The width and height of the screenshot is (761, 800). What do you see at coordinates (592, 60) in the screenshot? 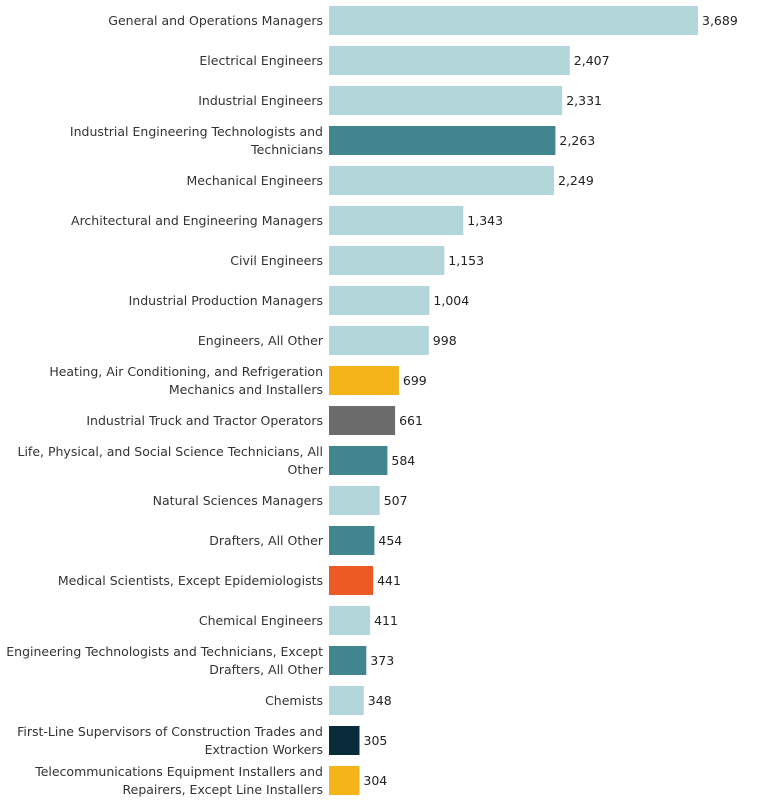
I see `value-label: 2,407` at bounding box center [592, 60].